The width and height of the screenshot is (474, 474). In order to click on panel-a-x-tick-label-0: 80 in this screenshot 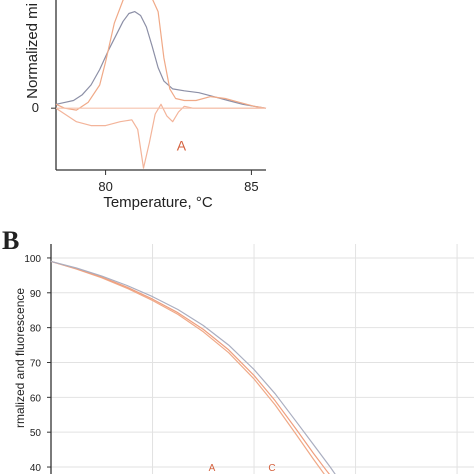, I will do `click(105, 186)`.